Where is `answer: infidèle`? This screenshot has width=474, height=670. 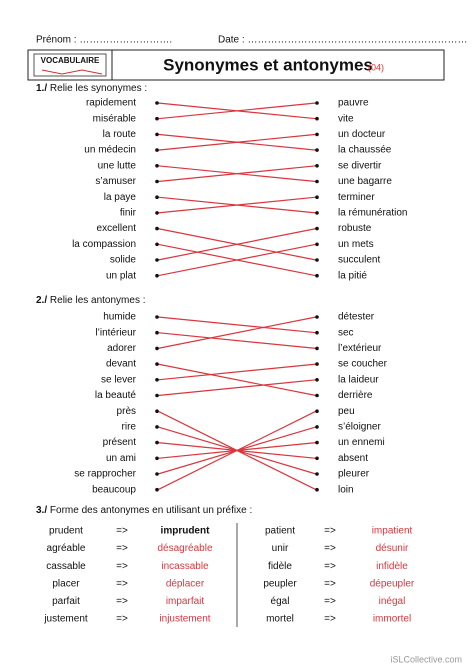
answer: infidèle is located at coordinates (392, 566).